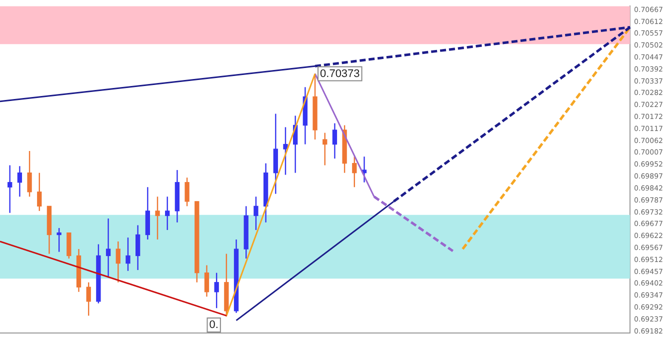  What do you see at coordinates (340, 74) in the screenshot?
I see `annotation: 0.70373` at bounding box center [340, 74].